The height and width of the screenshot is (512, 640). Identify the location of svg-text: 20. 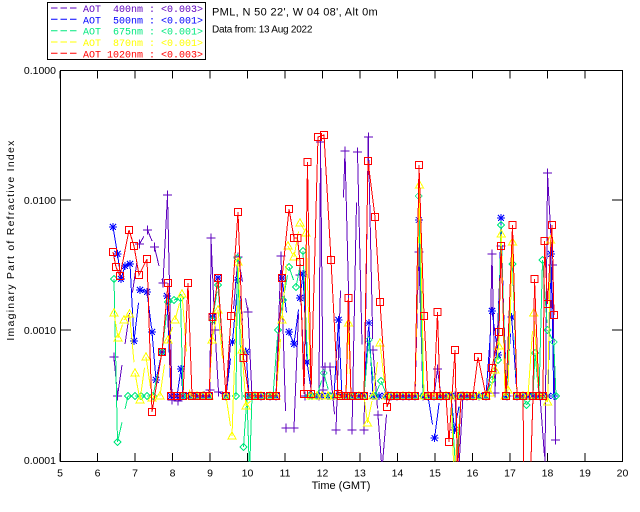
(623, 474).